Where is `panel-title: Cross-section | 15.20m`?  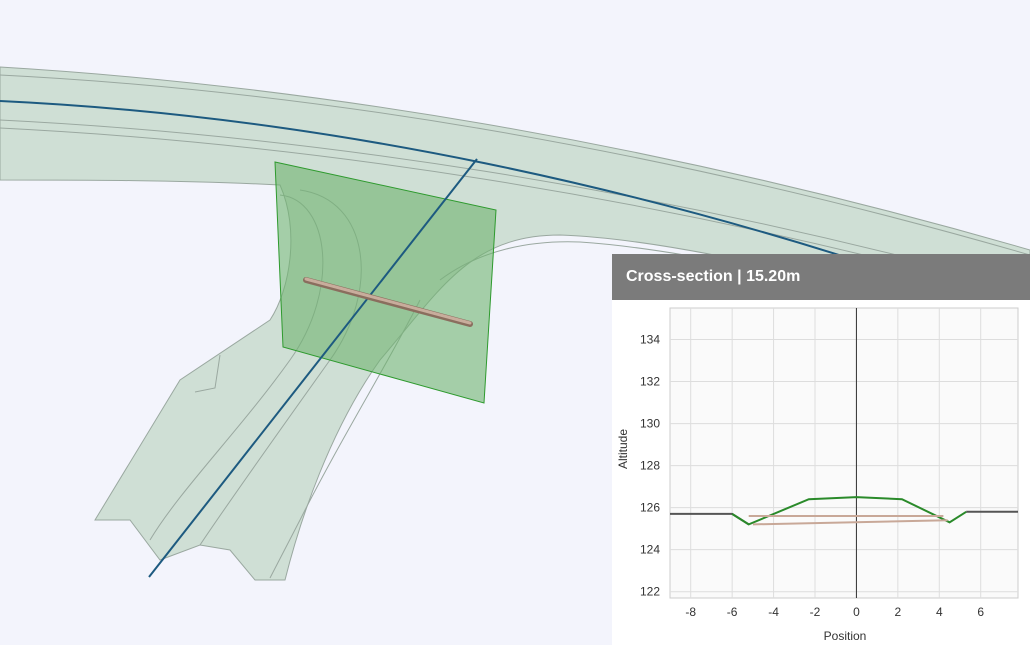 panel-title: Cross-section | 15.20m is located at coordinates (713, 276).